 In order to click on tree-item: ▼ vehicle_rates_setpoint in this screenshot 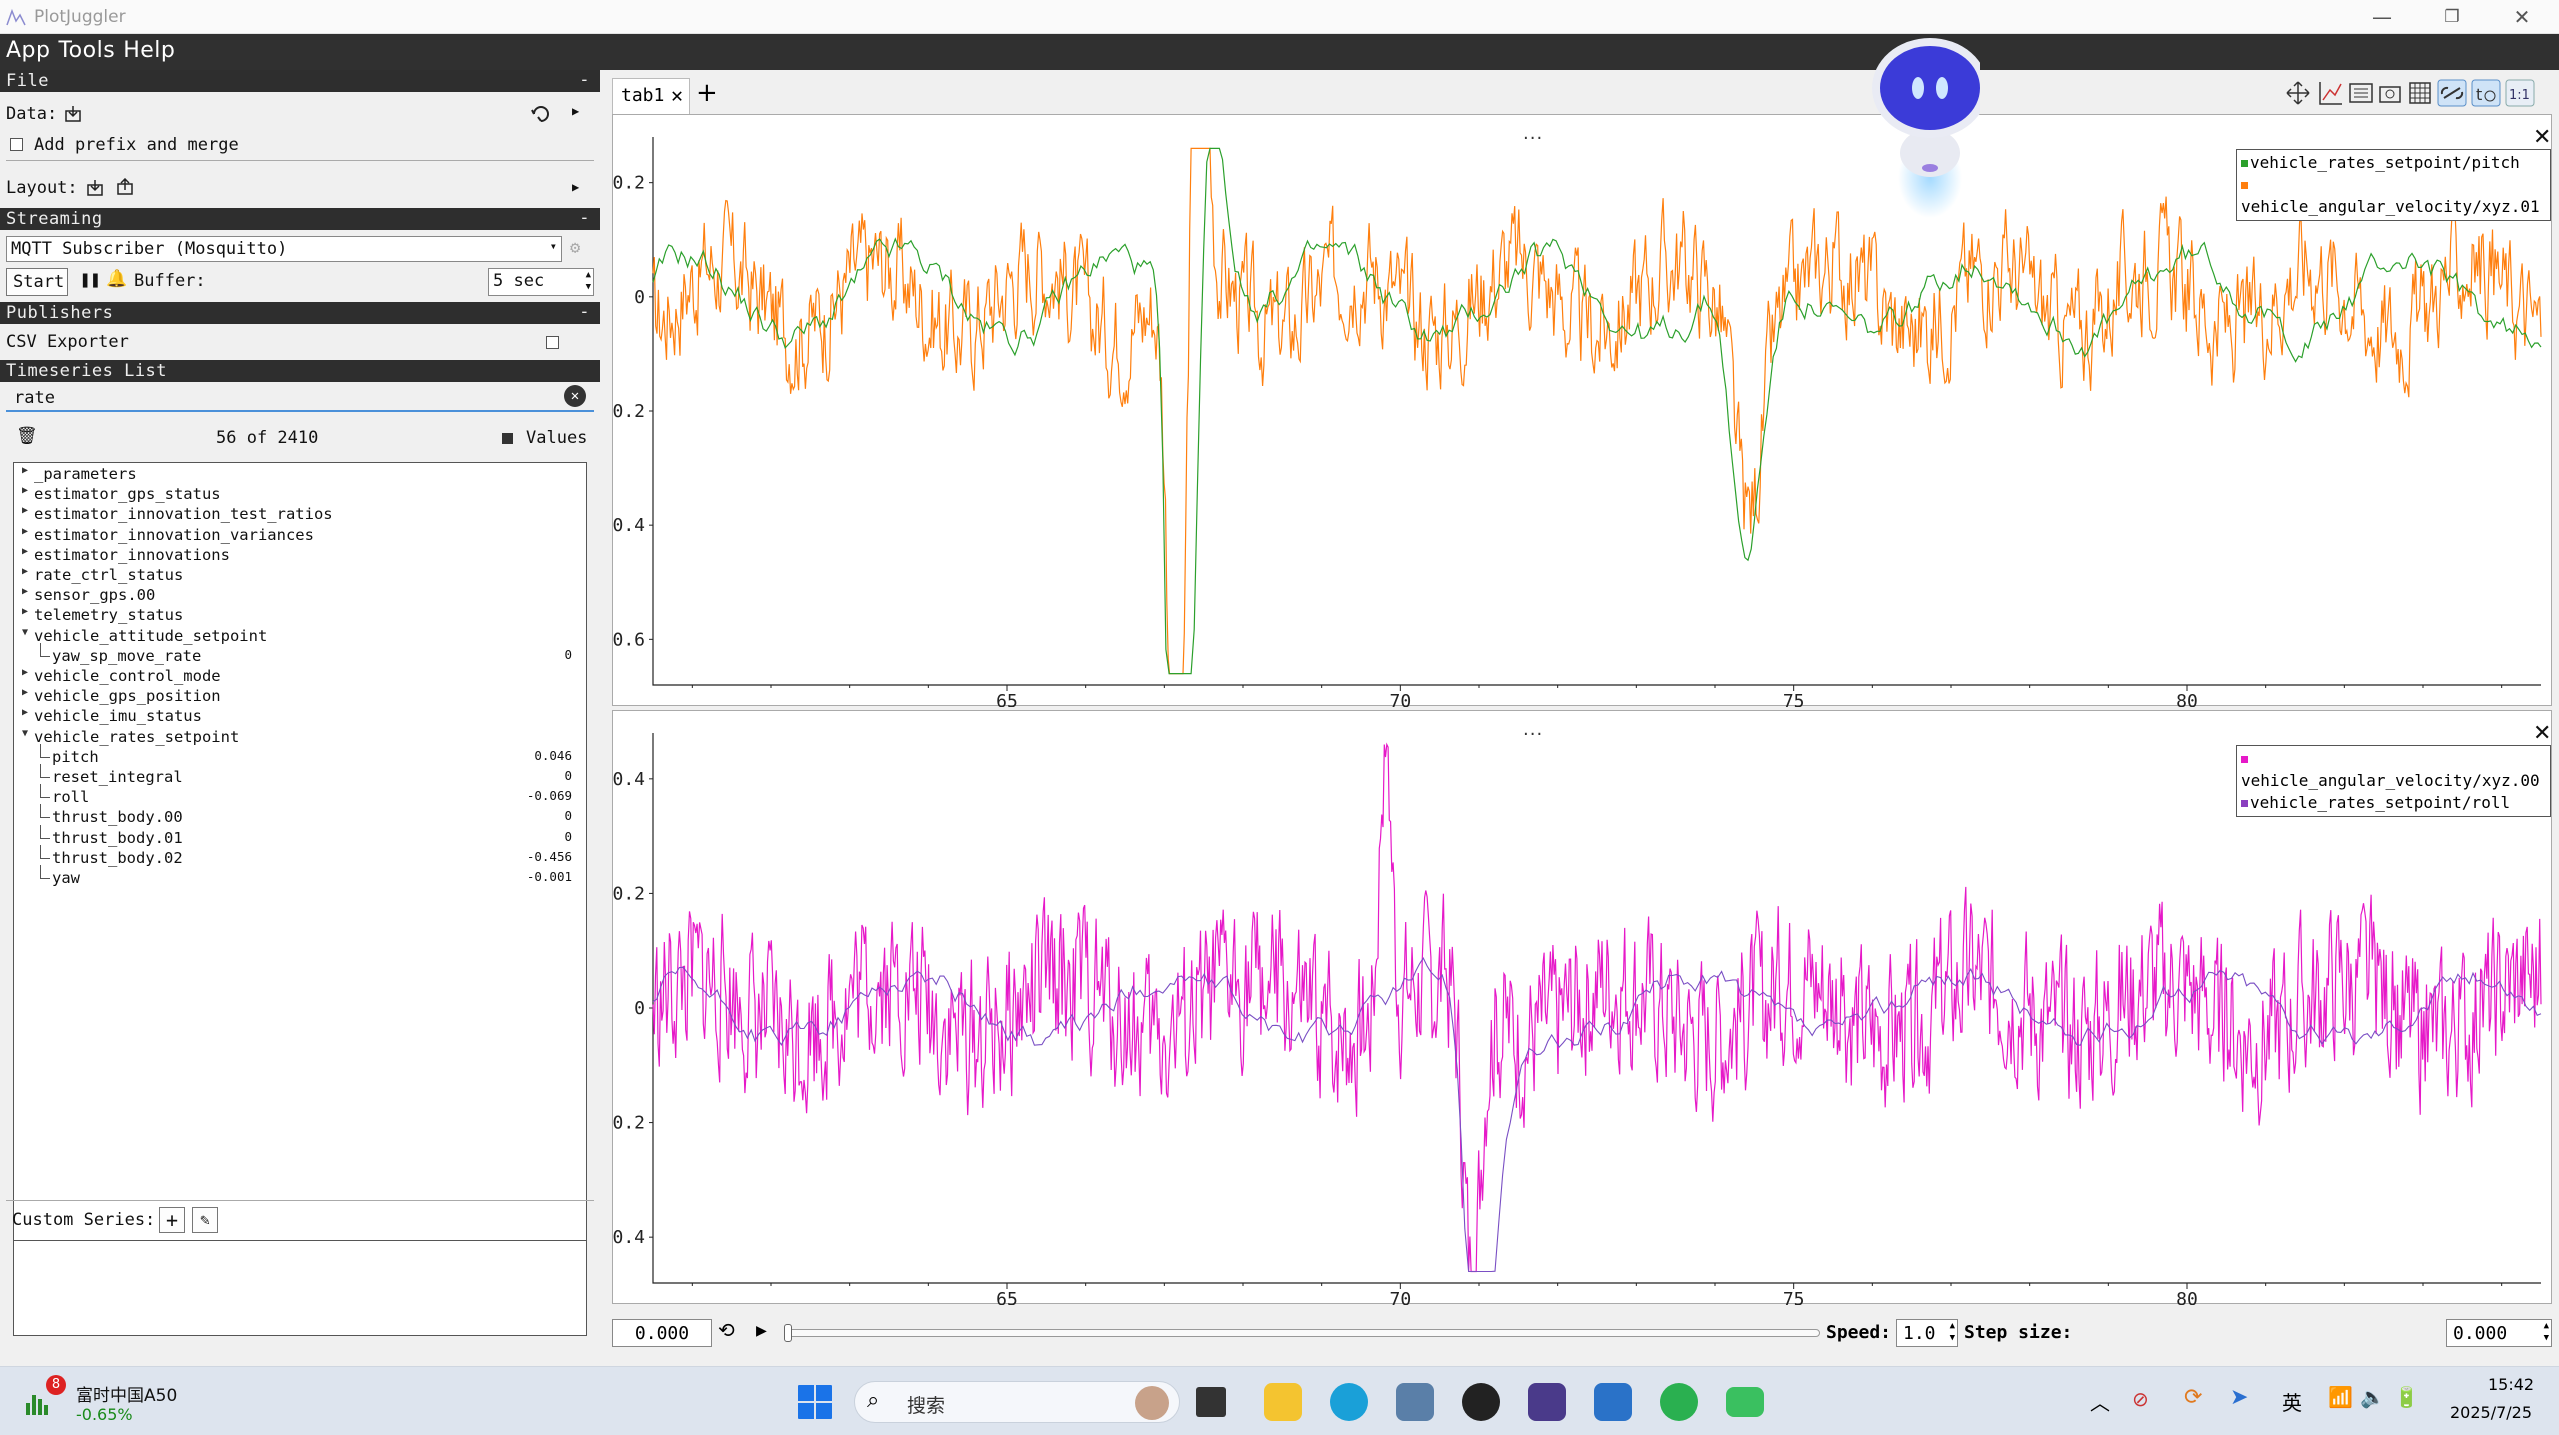, I will do `click(300, 738)`.